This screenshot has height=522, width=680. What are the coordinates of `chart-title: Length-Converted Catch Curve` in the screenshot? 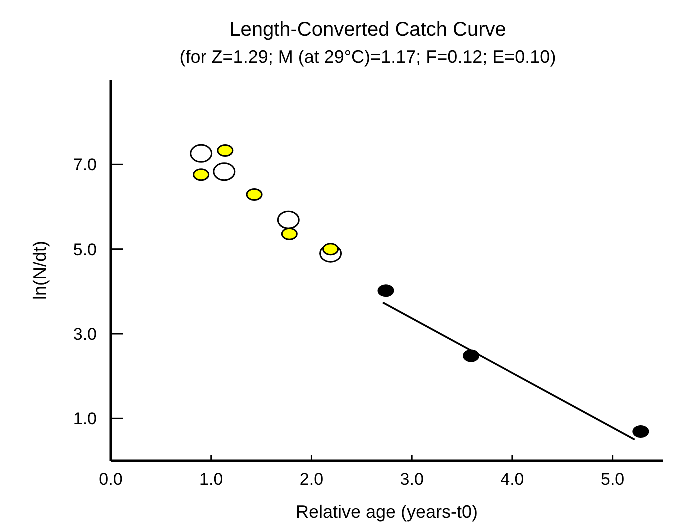 It's located at (368, 30).